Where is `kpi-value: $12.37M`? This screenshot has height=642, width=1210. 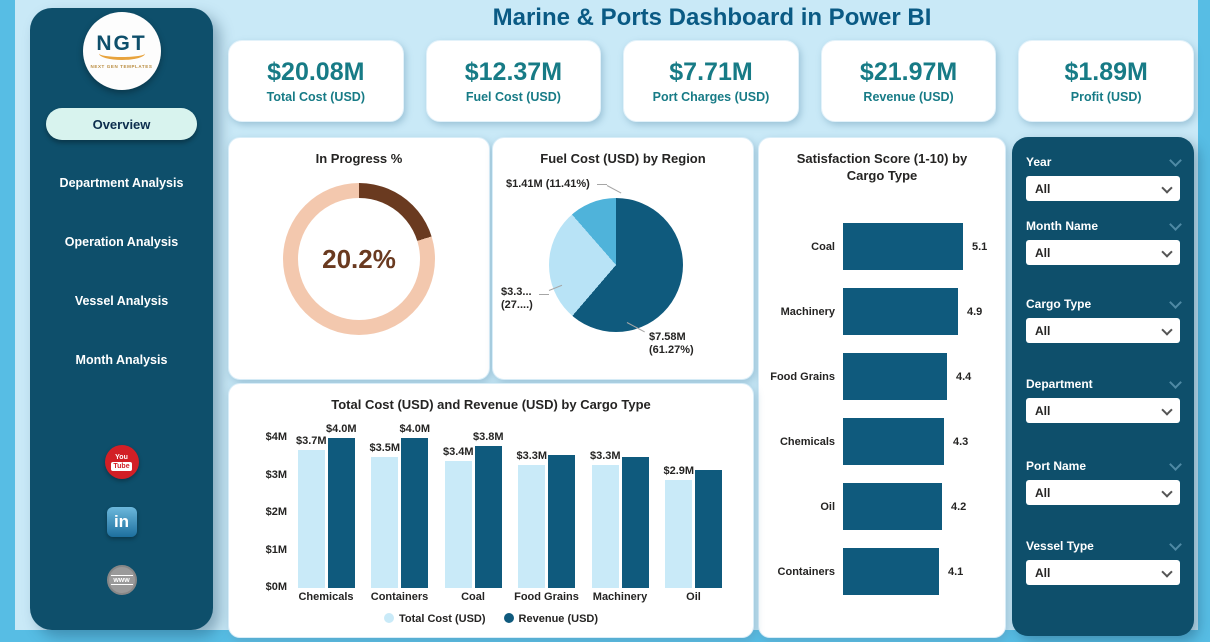 kpi-value: $12.37M is located at coordinates (513, 72).